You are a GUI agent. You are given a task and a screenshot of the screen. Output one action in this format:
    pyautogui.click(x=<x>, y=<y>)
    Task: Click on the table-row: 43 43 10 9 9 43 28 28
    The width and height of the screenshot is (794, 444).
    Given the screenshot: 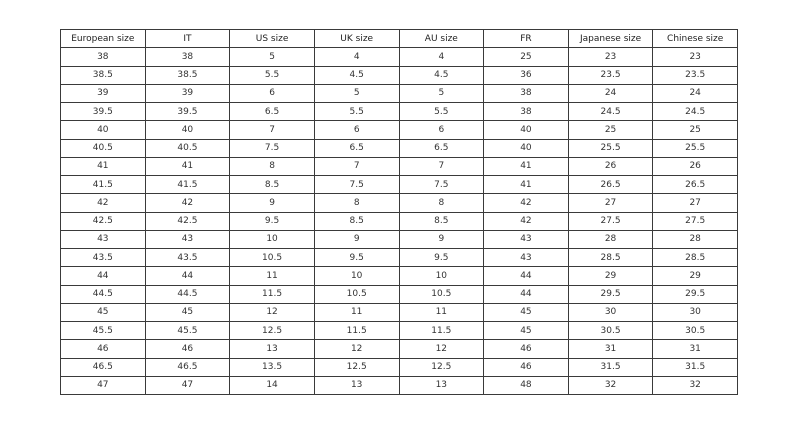 What is the action you would take?
    pyautogui.click(x=399, y=239)
    